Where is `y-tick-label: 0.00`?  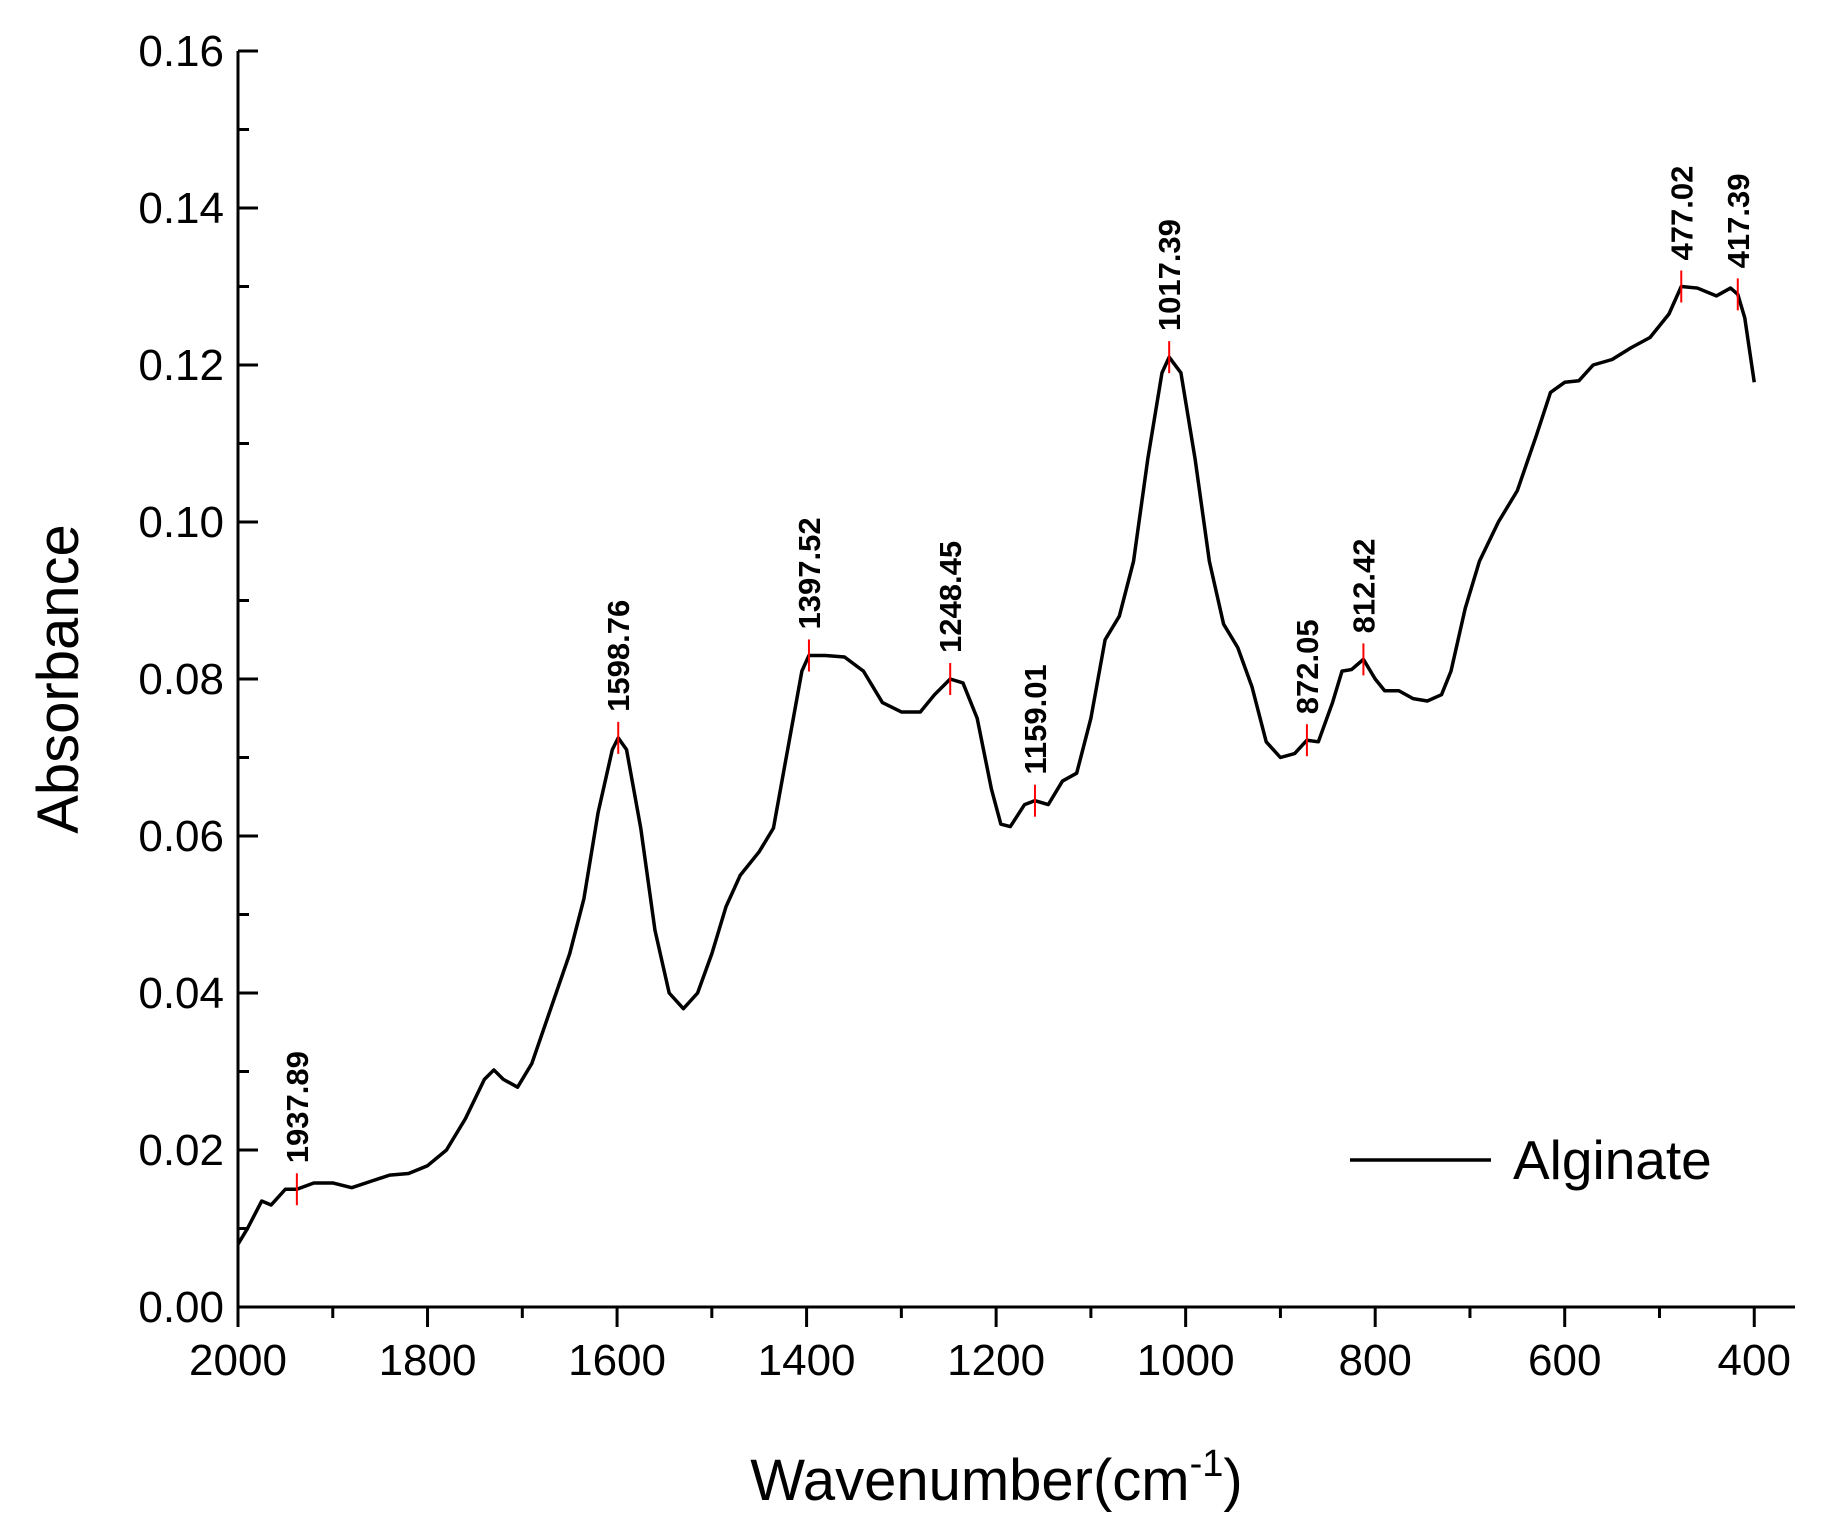
y-tick-label: 0.00 is located at coordinates (181, 1307).